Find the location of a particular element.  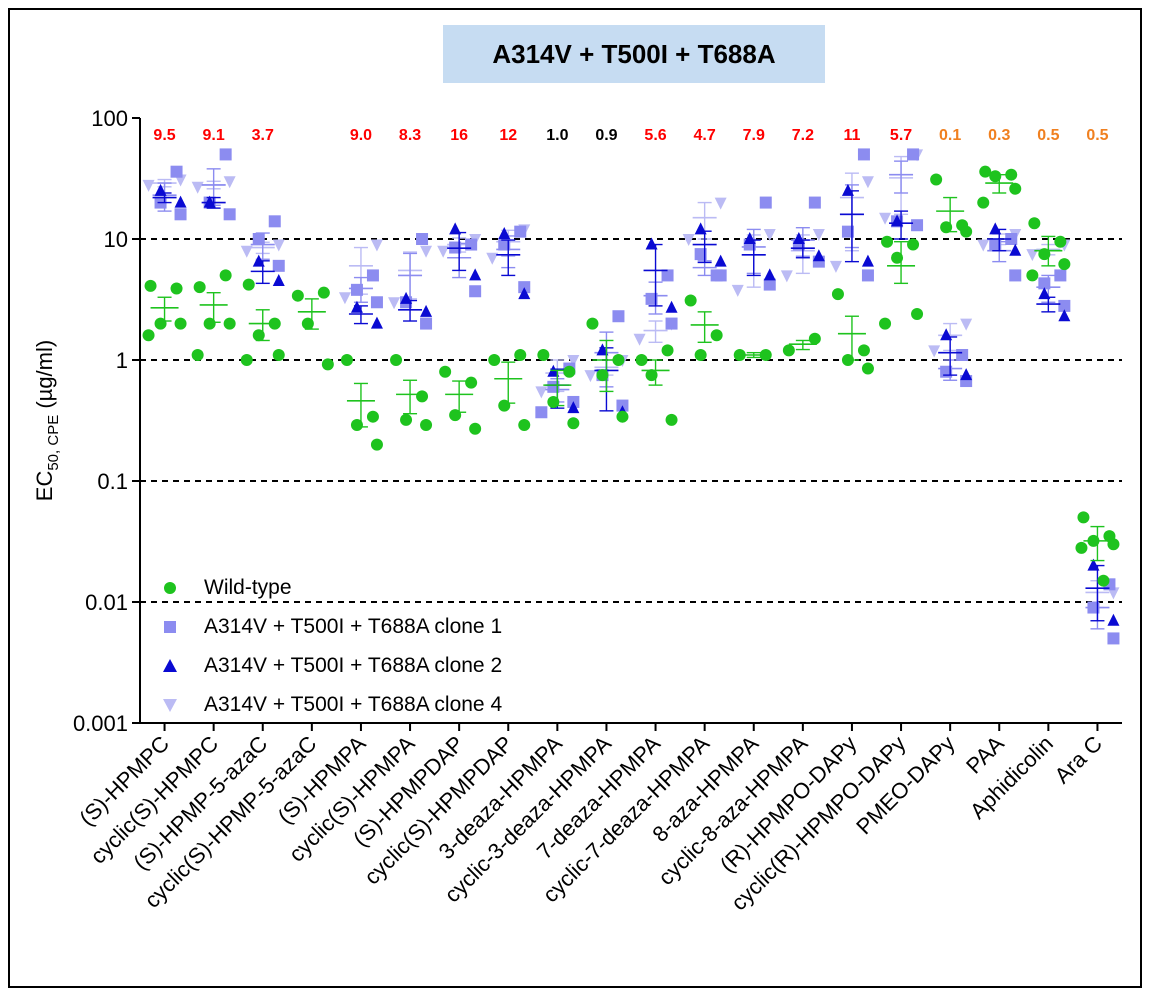

chart-title-box: A314V + T500I + T688A is located at coordinates (634, 54).